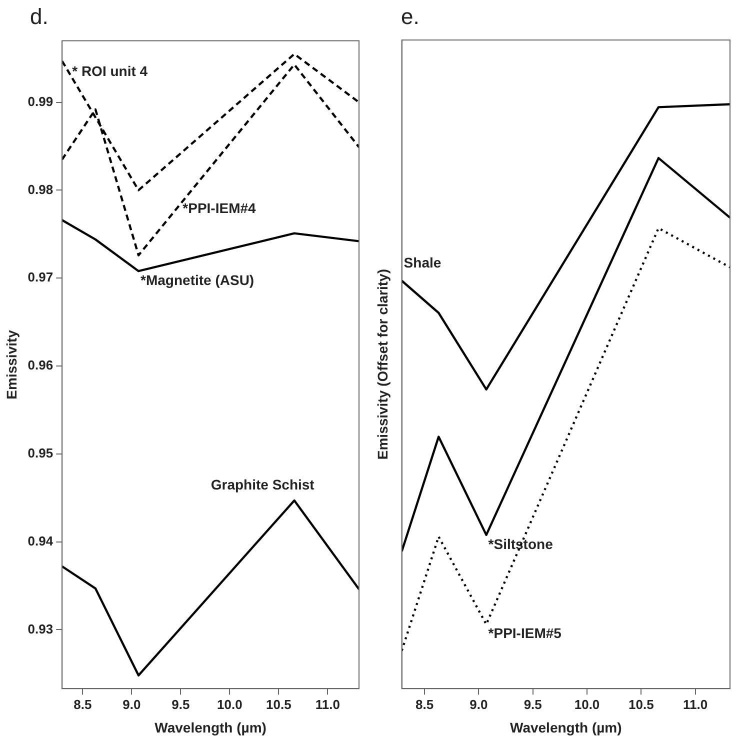 This screenshot has width=743, height=741. What do you see at coordinates (41, 365) in the screenshot?
I see `y-tick-label: 0.96` at bounding box center [41, 365].